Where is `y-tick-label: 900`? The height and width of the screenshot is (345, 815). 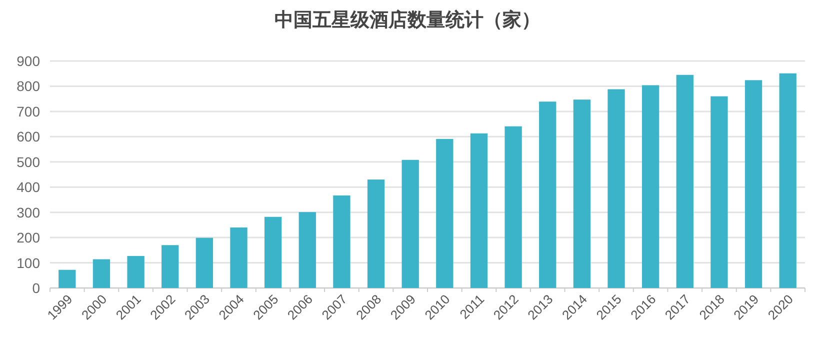 y-tick-label: 900 is located at coordinates (28, 61).